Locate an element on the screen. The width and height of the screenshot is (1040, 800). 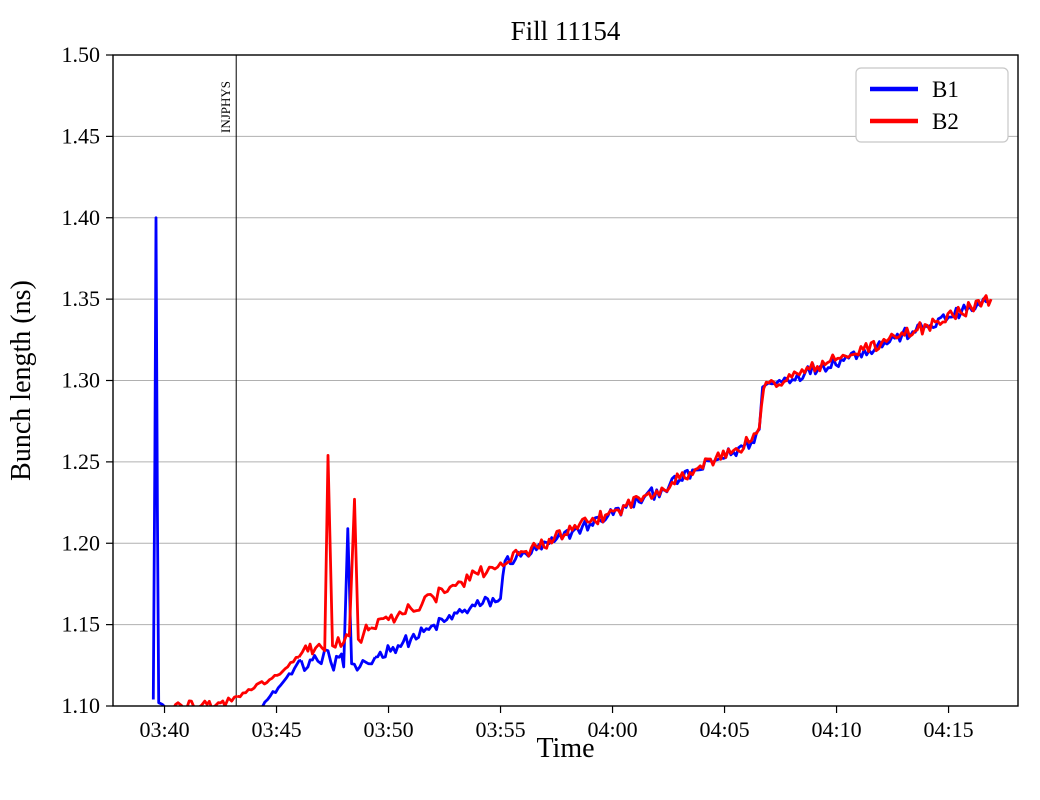
y-tick-label: 1.25 is located at coordinates (81, 461).